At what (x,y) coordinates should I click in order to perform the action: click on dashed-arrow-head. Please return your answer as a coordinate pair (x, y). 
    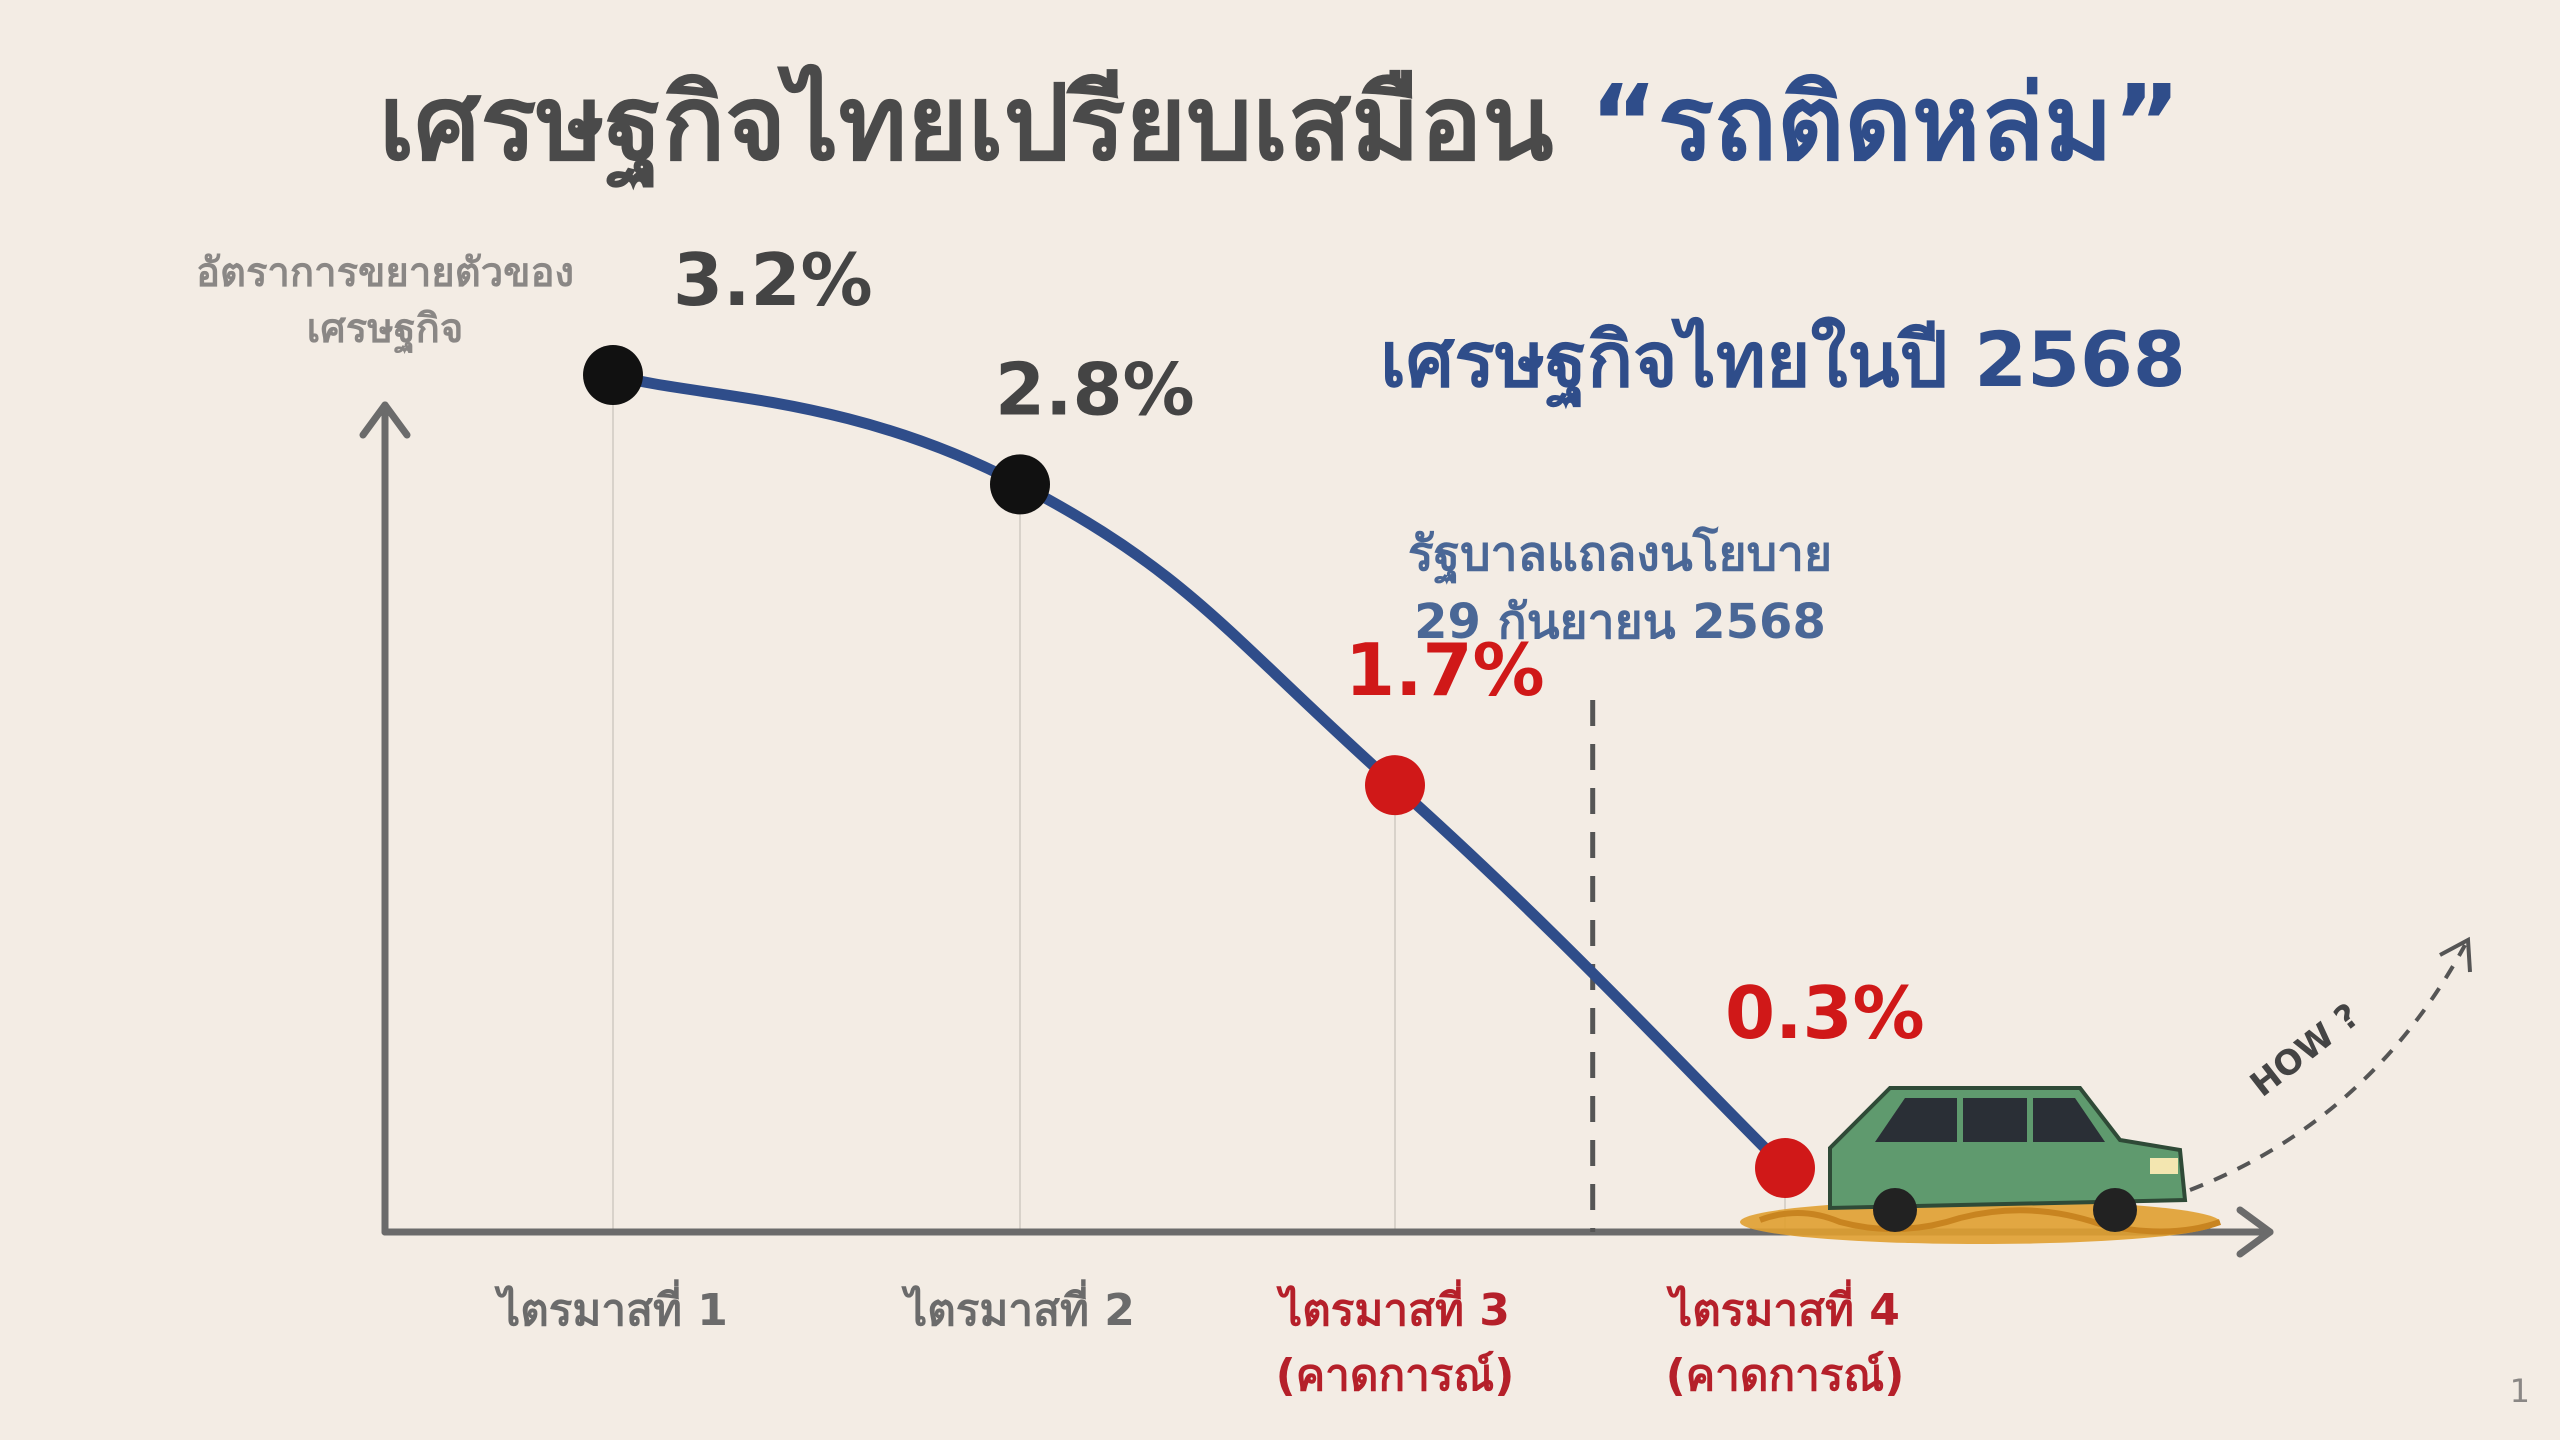
    Looking at the image, I should click on (2455, 954).